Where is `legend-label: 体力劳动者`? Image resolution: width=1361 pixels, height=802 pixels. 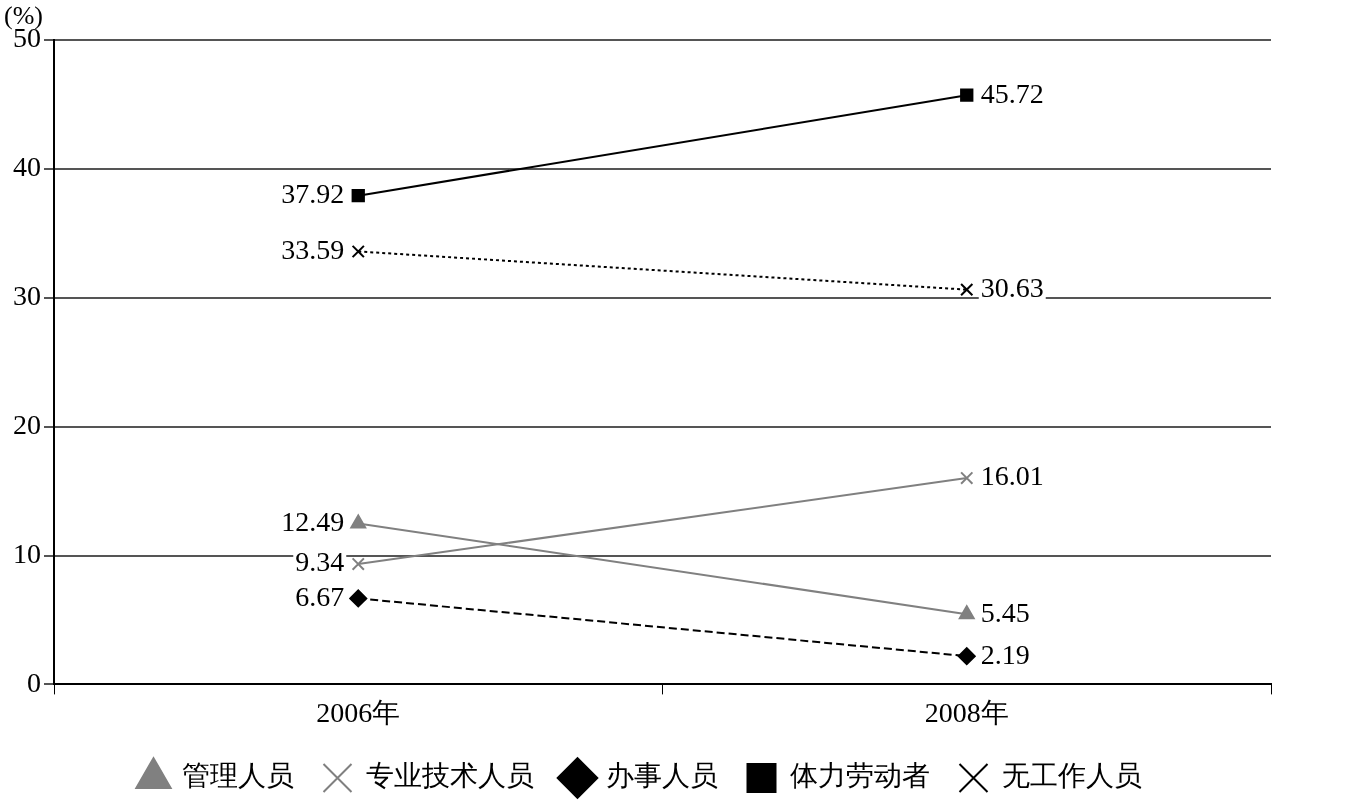 legend-label: 体力劳动者 is located at coordinates (859, 776).